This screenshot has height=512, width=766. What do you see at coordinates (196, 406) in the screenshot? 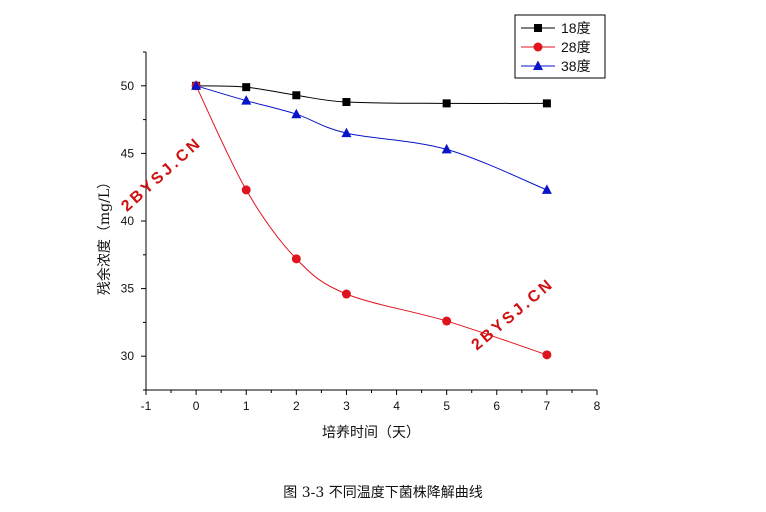
I see `x-tick-label: 0` at bounding box center [196, 406].